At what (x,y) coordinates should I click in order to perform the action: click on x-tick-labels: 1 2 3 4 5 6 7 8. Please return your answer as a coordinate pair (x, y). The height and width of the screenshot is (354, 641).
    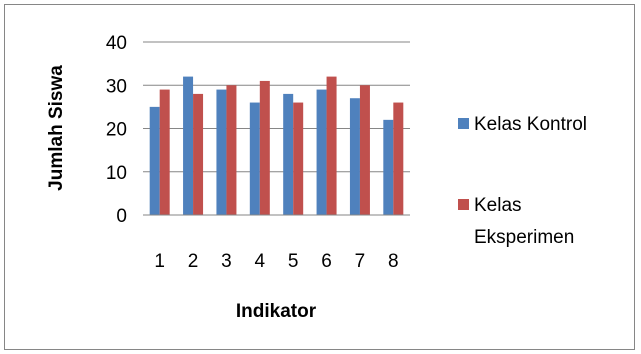
    Looking at the image, I should click on (276, 261).